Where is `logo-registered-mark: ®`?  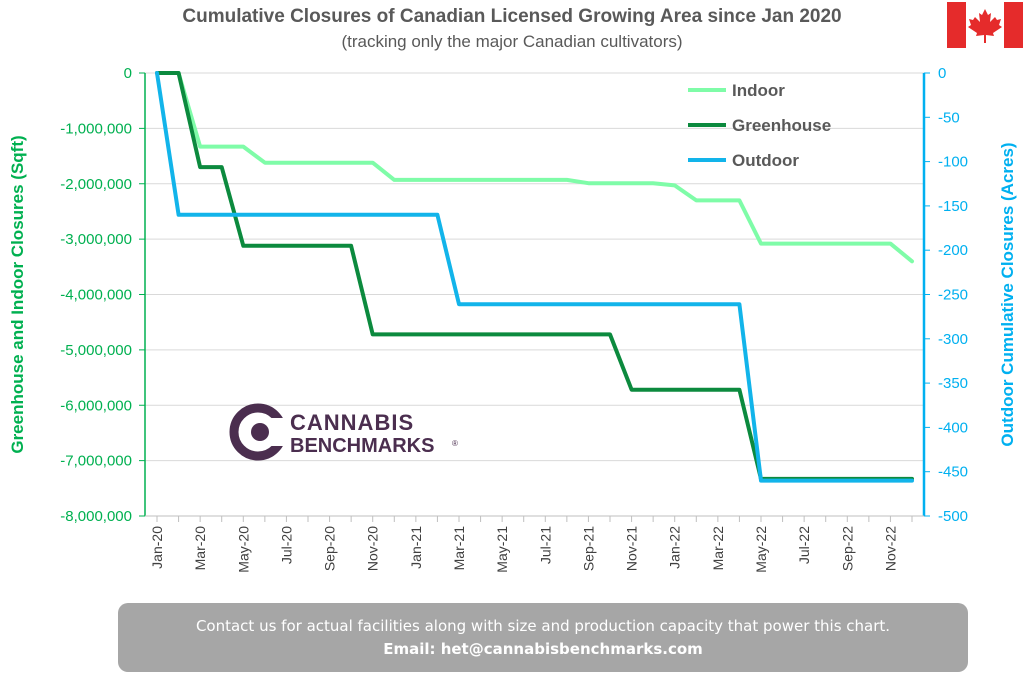
logo-registered-mark: ® is located at coordinates (455, 443).